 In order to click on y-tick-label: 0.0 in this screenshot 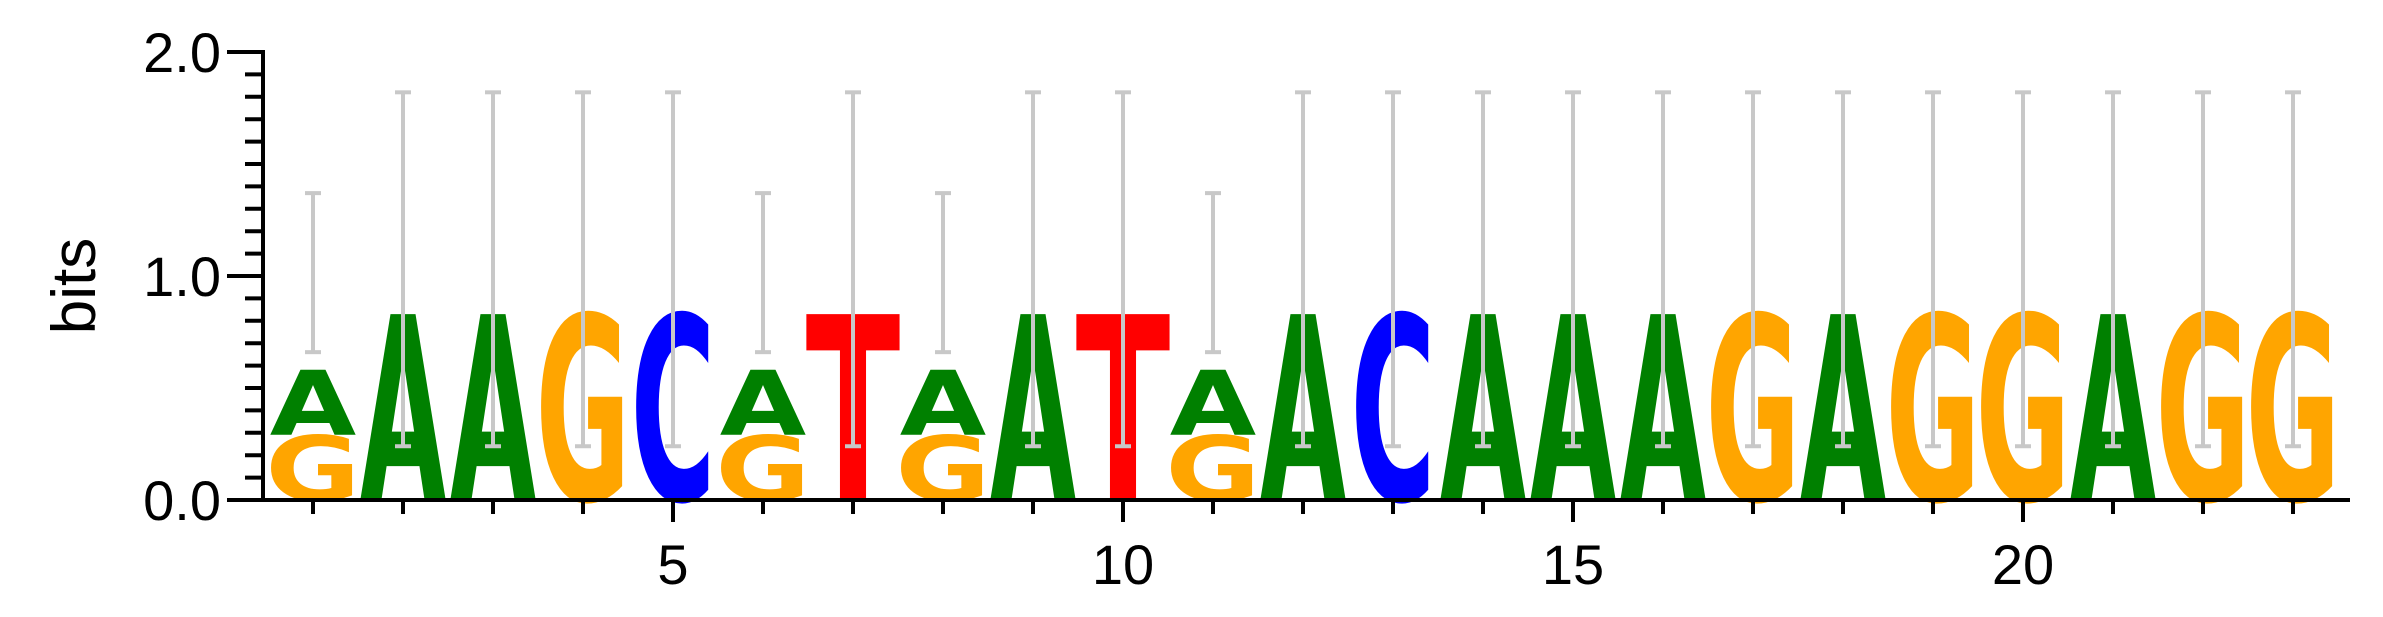, I will do `click(182, 500)`.